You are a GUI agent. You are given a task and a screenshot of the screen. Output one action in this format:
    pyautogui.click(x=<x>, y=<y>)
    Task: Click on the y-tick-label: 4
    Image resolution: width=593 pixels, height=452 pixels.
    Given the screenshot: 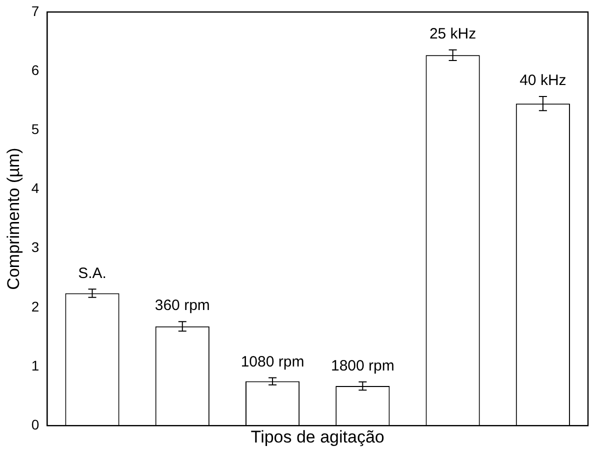 What is the action you would take?
    pyautogui.click(x=35, y=188)
    